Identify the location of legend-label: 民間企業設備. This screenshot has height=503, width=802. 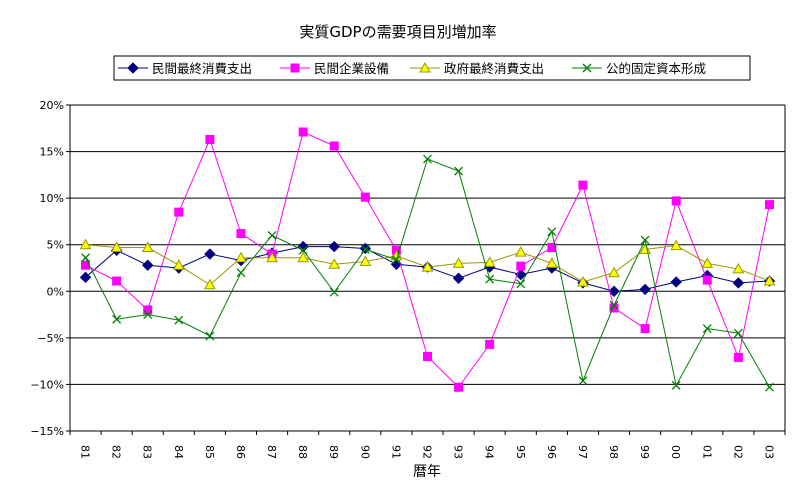
(351, 68).